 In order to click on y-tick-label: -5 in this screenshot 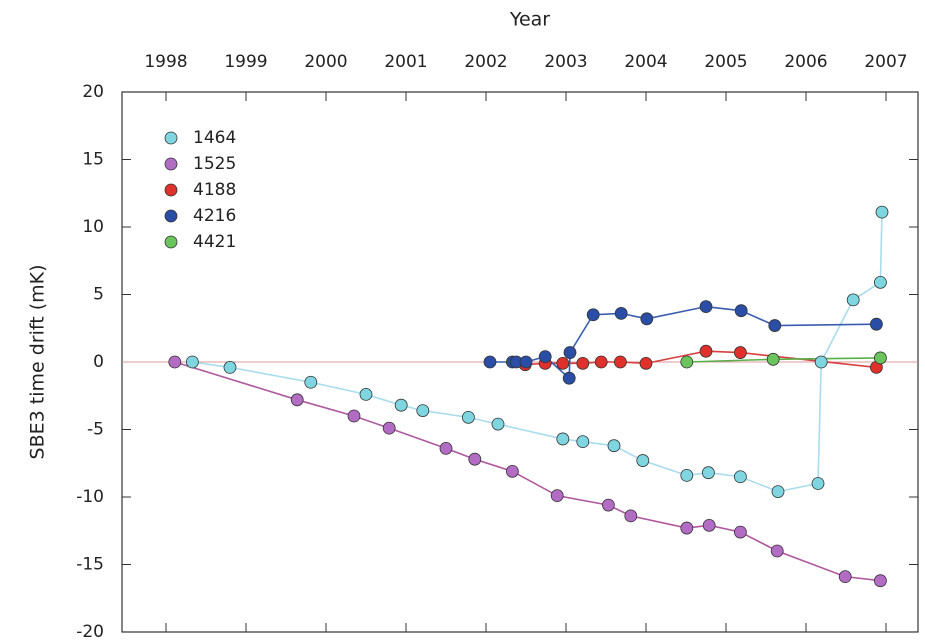, I will do `click(95, 430)`.